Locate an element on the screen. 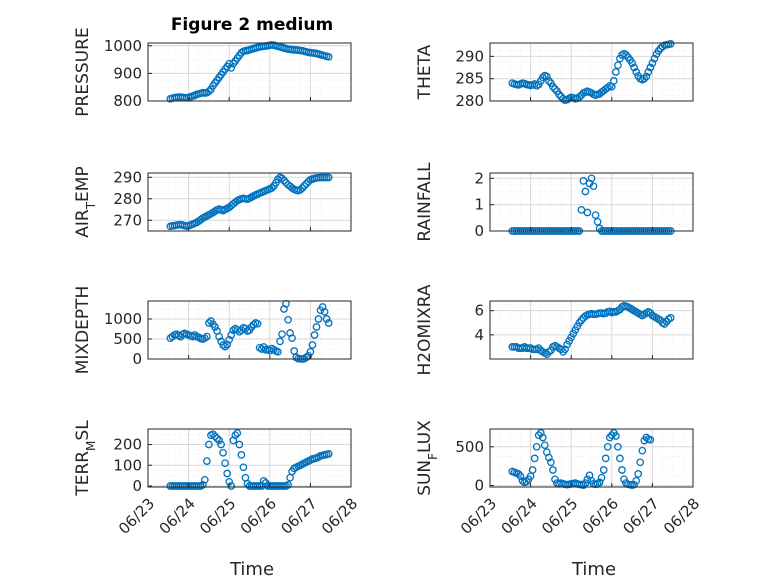  y-axis-label: AIRTEMP is located at coordinates (85, 201).